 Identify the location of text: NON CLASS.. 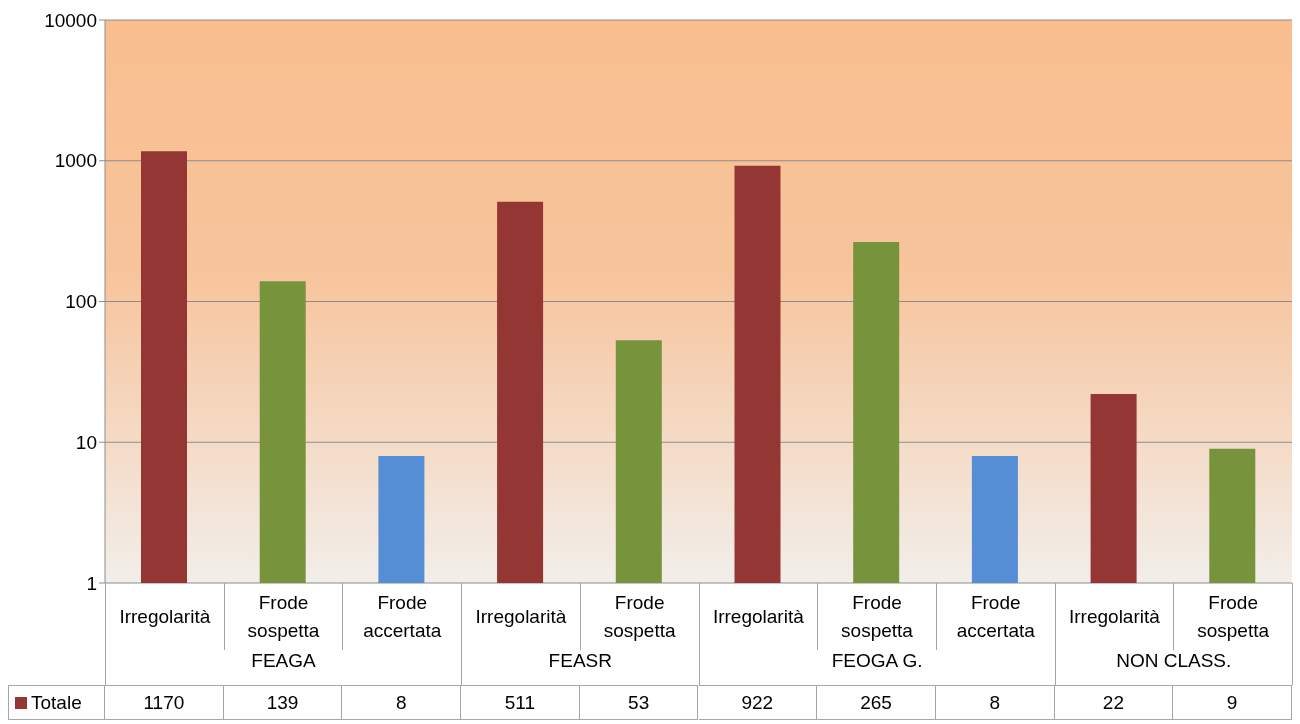
(1173, 667).